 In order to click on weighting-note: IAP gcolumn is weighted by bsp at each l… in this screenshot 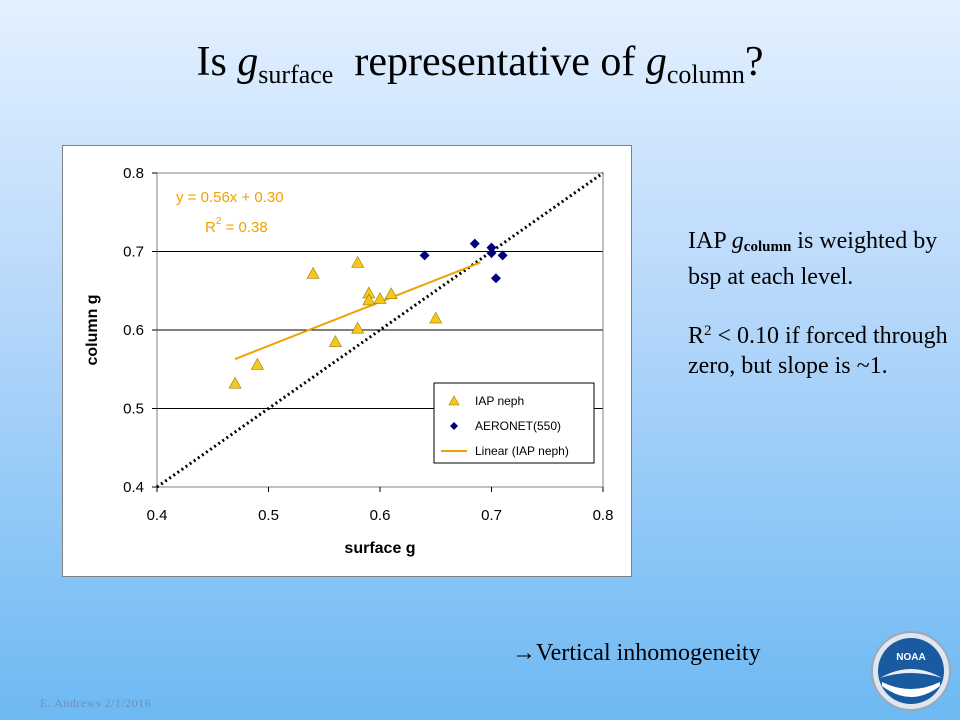, I will do `click(813, 259)`.